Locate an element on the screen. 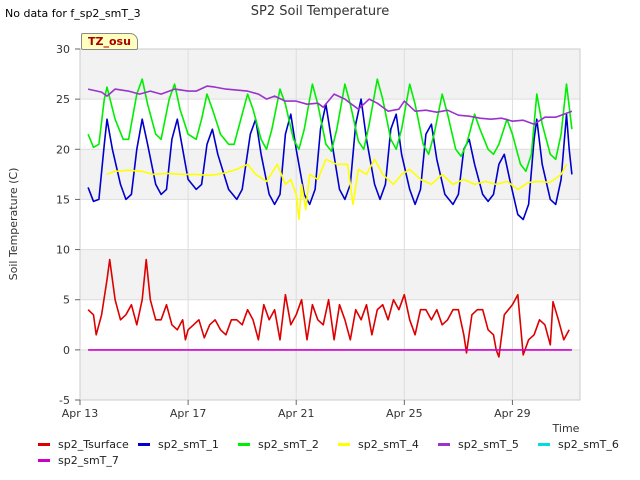 This screenshot has width=640, height=480. legend-item: sp2_smT_1 is located at coordinates (188, 444).